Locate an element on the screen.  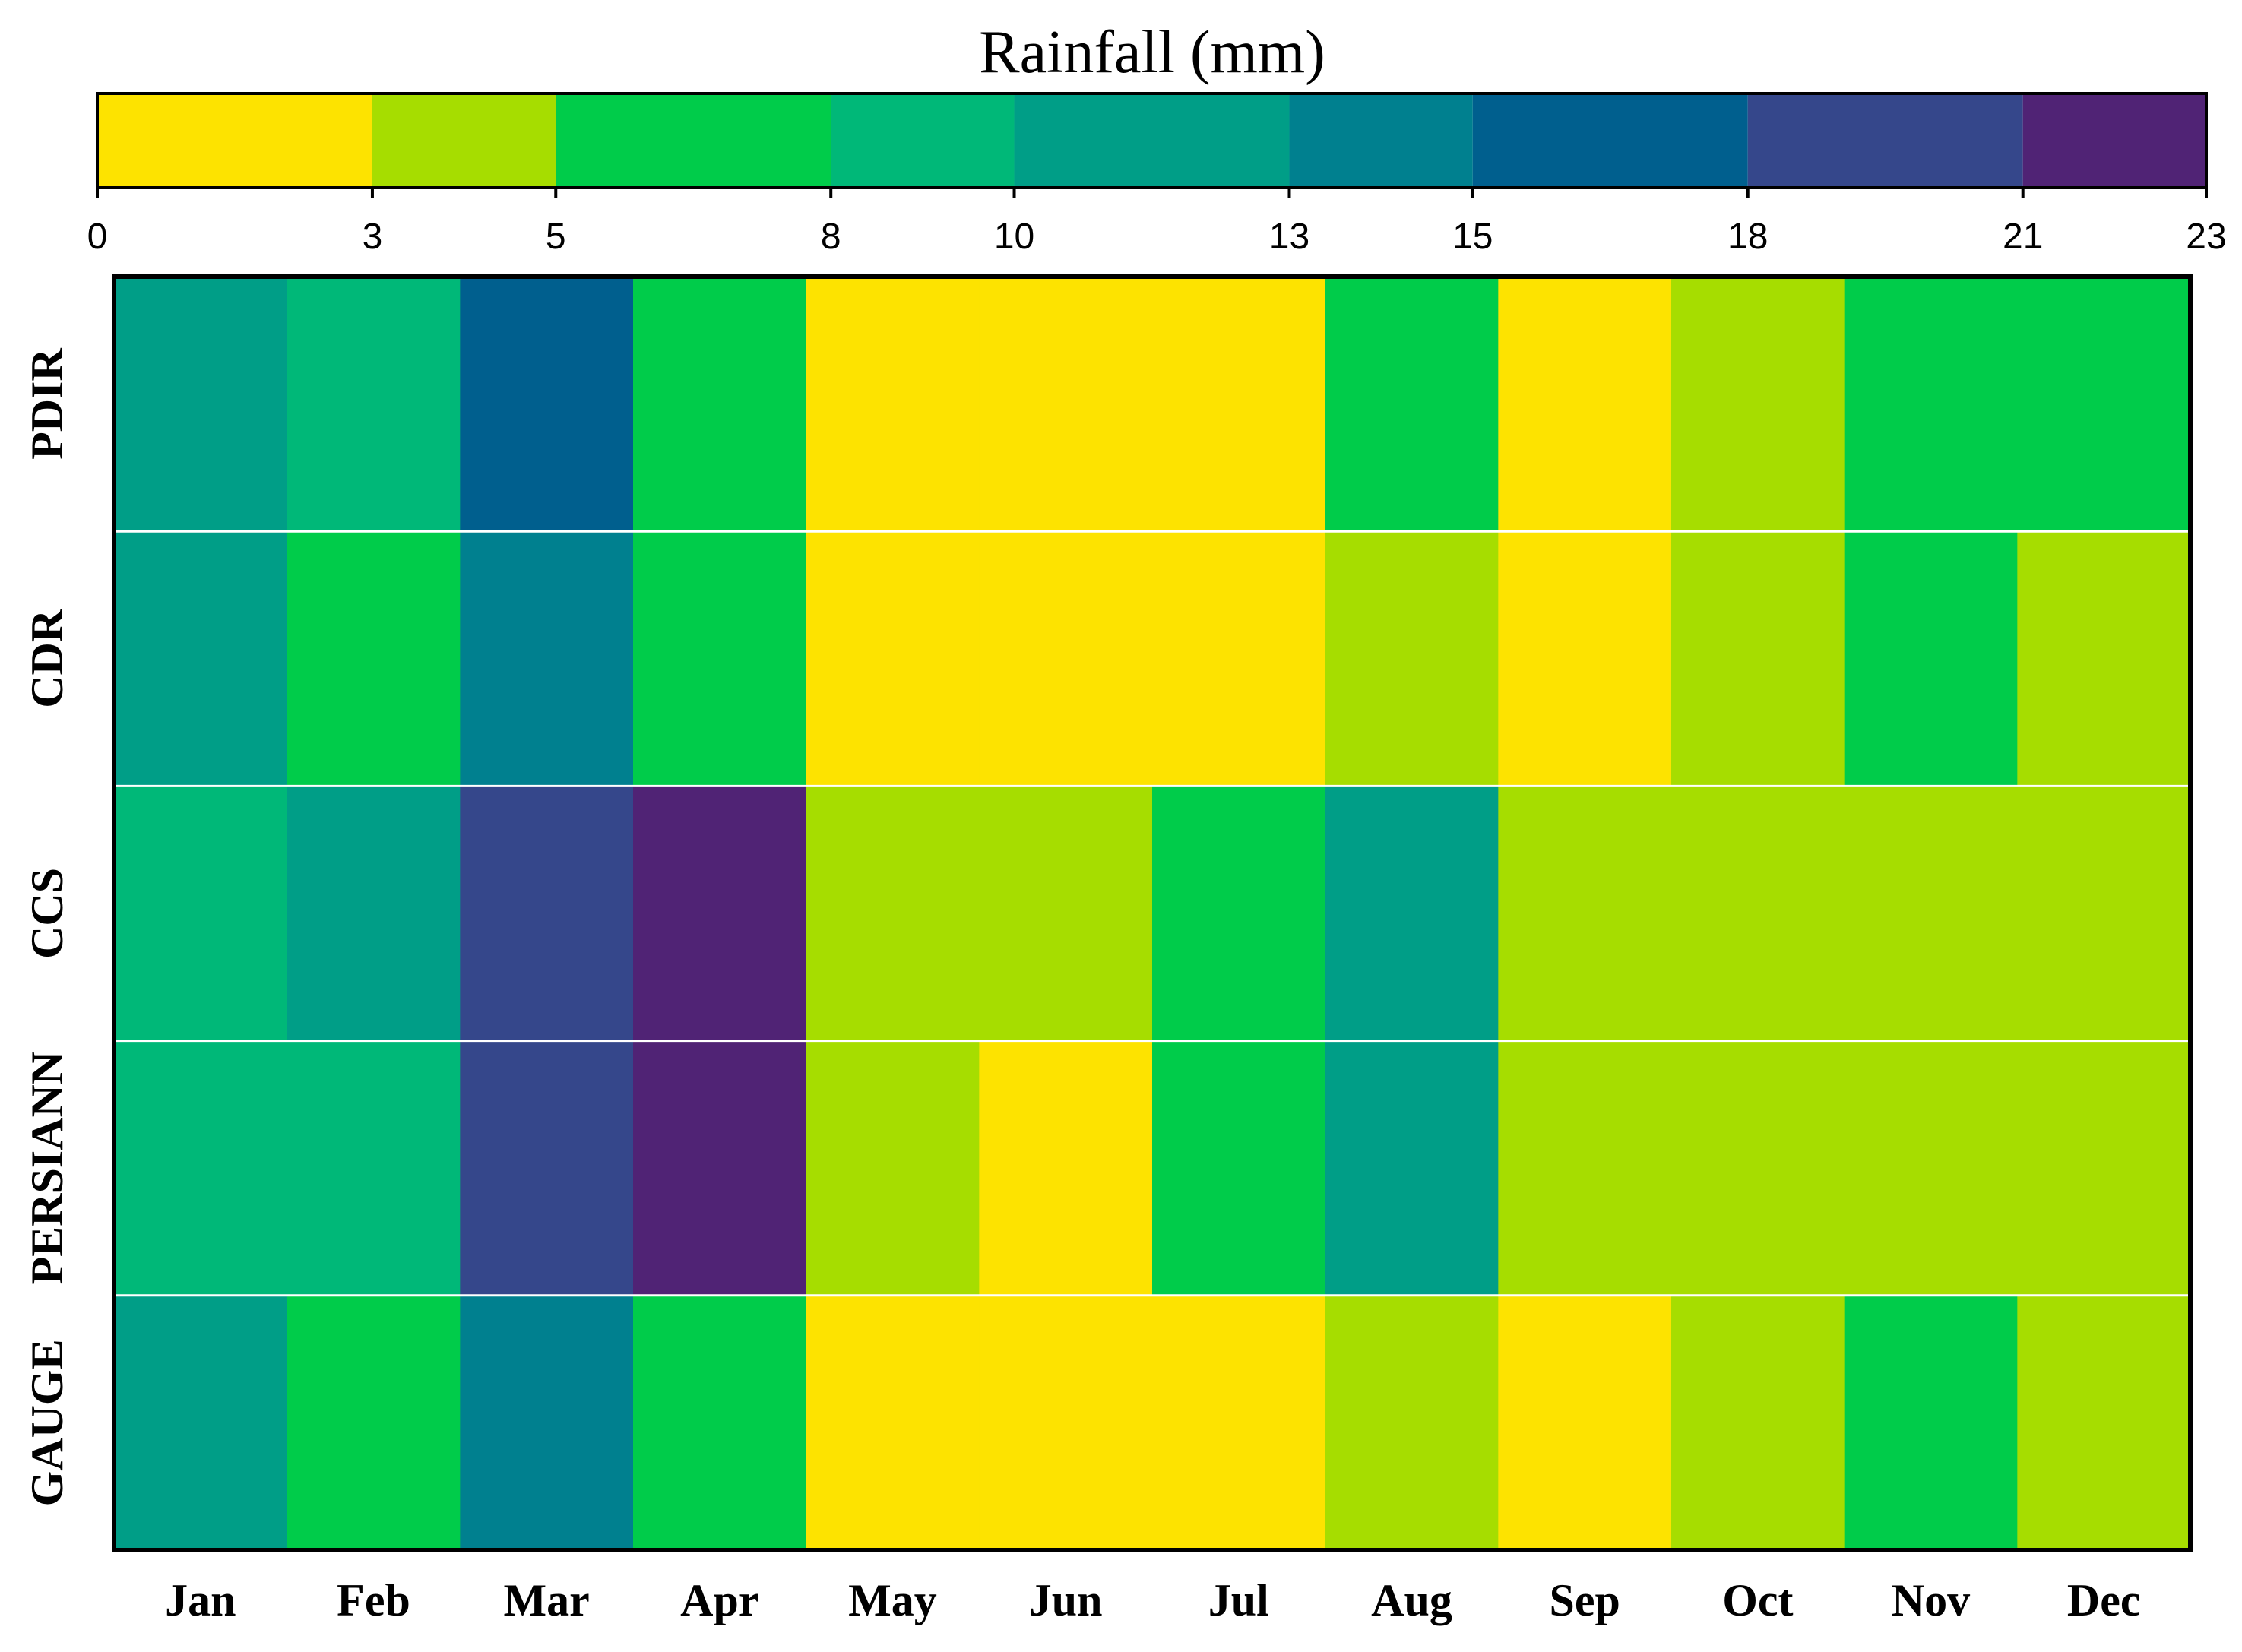
colorbar-frame is located at coordinates (1152, 140).